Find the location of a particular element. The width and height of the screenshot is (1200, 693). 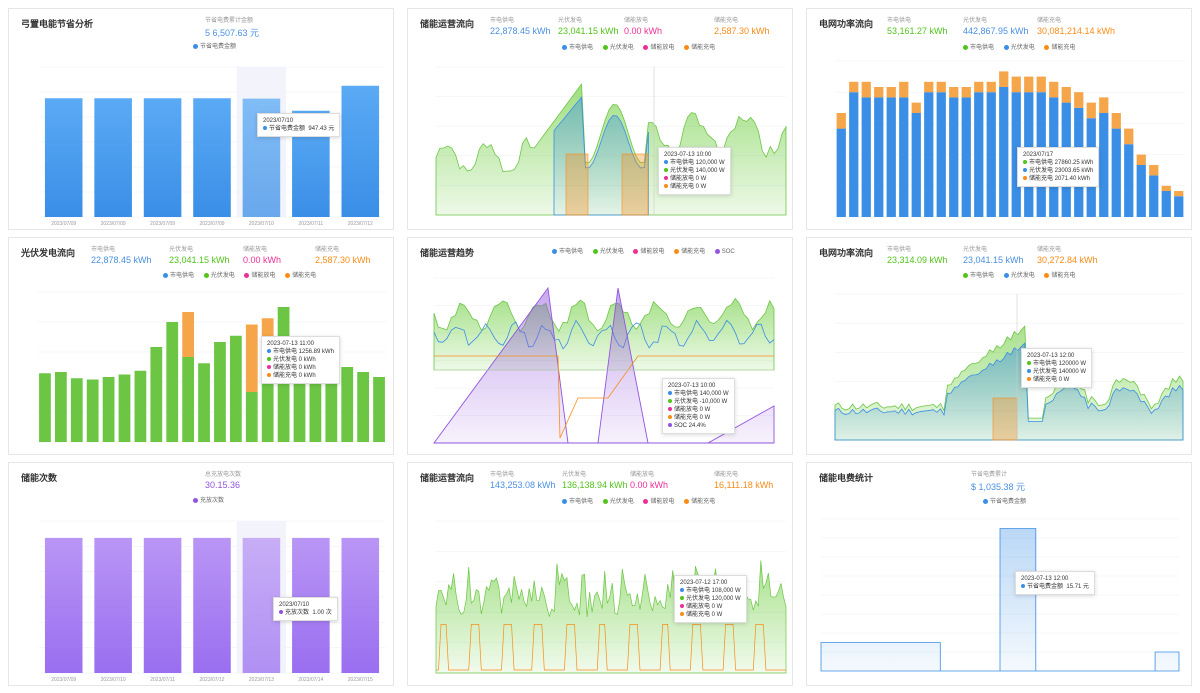

chart-legend: 充放次数 is located at coordinates (208, 499).